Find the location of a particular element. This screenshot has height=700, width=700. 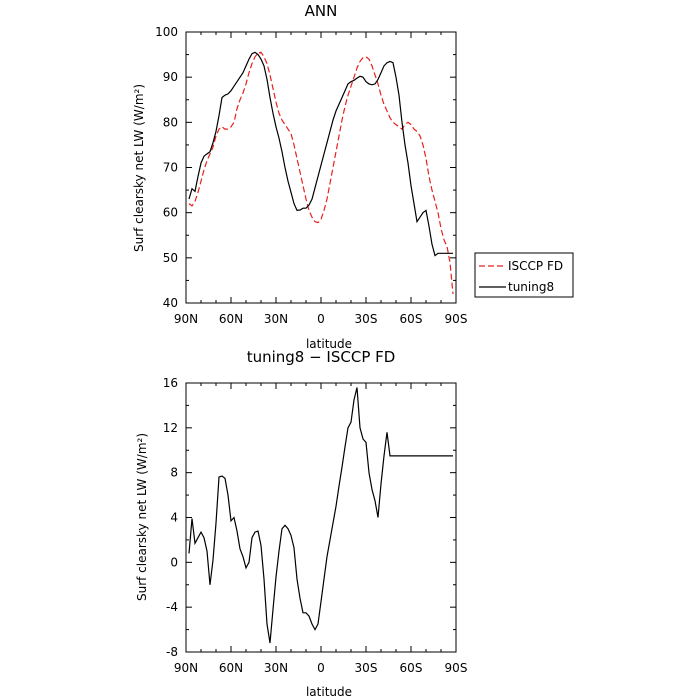

y-tick-label: 4 is located at coordinates (174, 518).